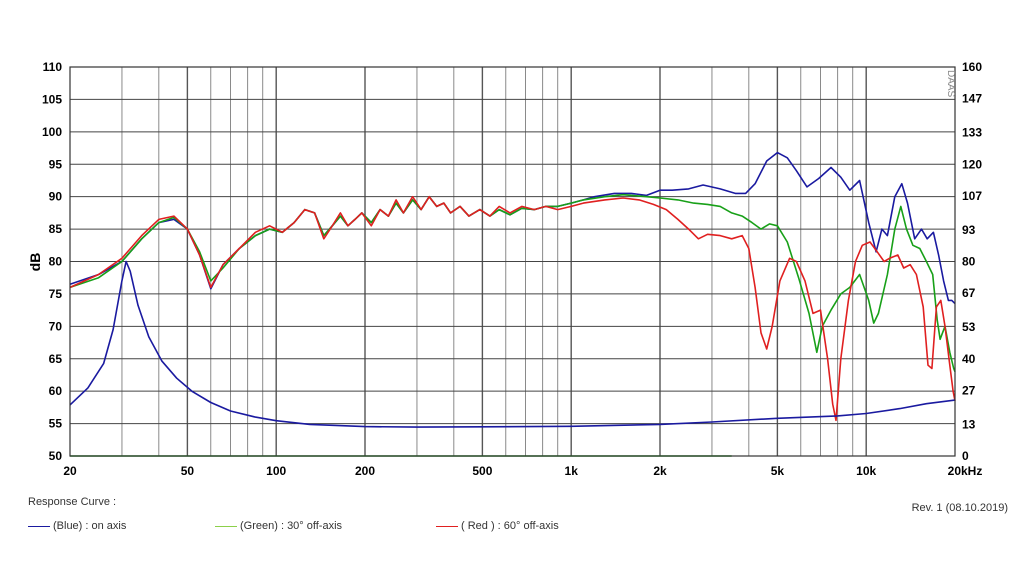 The width and height of the screenshot is (1024, 585). What do you see at coordinates (188, 471) in the screenshot?
I see `x-tick-label: 50` at bounding box center [188, 471].